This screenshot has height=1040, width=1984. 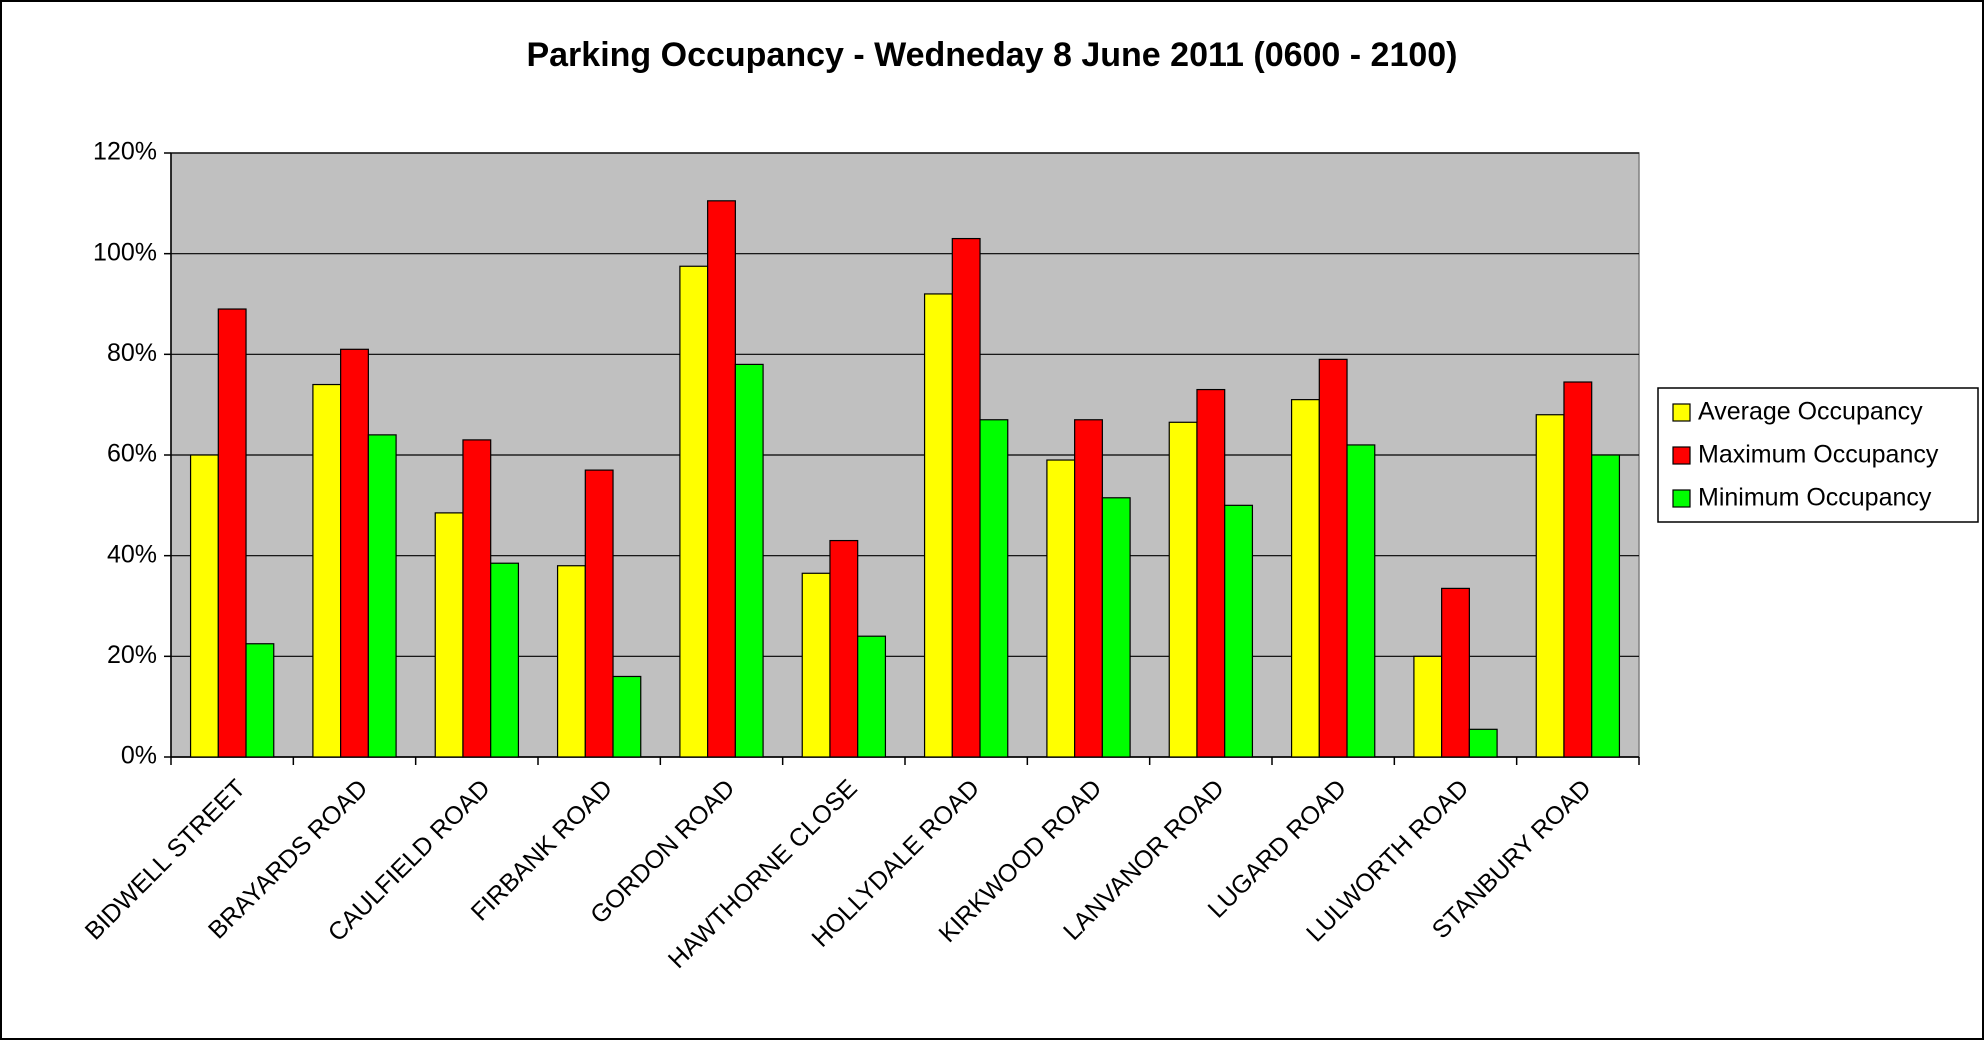 I want to click on legend-label: Minimum Occupancy, so click(x=1815, y=498).